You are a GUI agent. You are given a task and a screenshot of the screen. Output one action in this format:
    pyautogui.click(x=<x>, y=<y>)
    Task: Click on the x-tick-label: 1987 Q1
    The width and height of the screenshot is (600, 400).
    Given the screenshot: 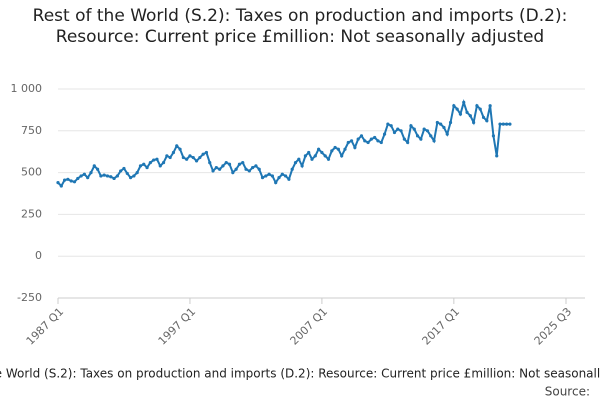 What is the action you would take?
    pyautogui.click(x=45, y=326)
    